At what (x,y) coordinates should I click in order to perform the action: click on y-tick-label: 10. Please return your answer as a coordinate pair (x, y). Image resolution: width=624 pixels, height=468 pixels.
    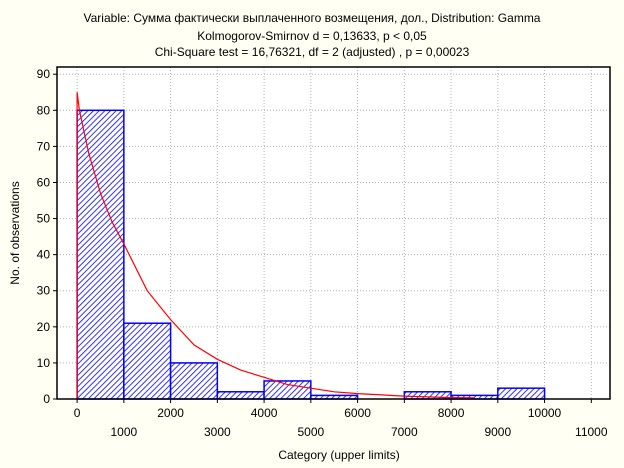
    Looking at the image, I should click on (44, 363).